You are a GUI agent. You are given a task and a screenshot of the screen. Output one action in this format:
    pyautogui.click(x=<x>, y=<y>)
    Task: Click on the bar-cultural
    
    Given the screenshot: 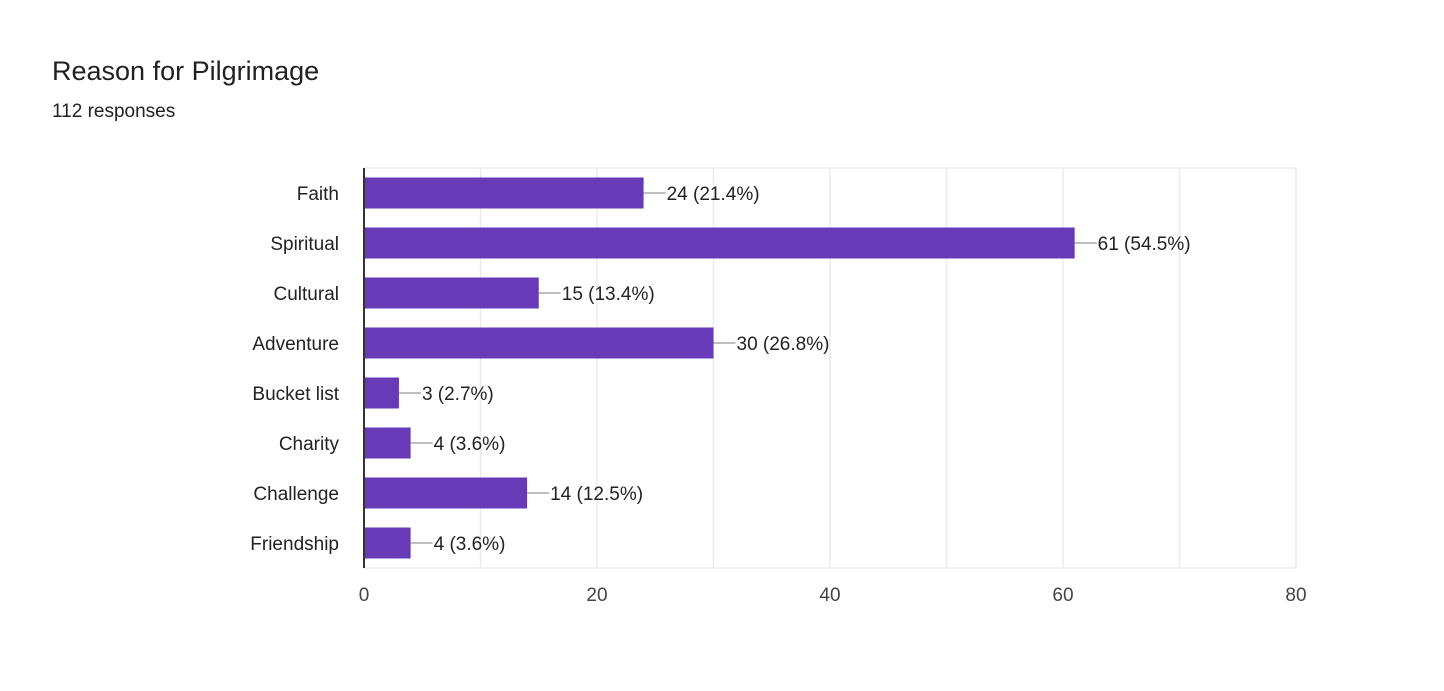 What is the action you would take?
    pyautogui.click(x=451, y=293)
    